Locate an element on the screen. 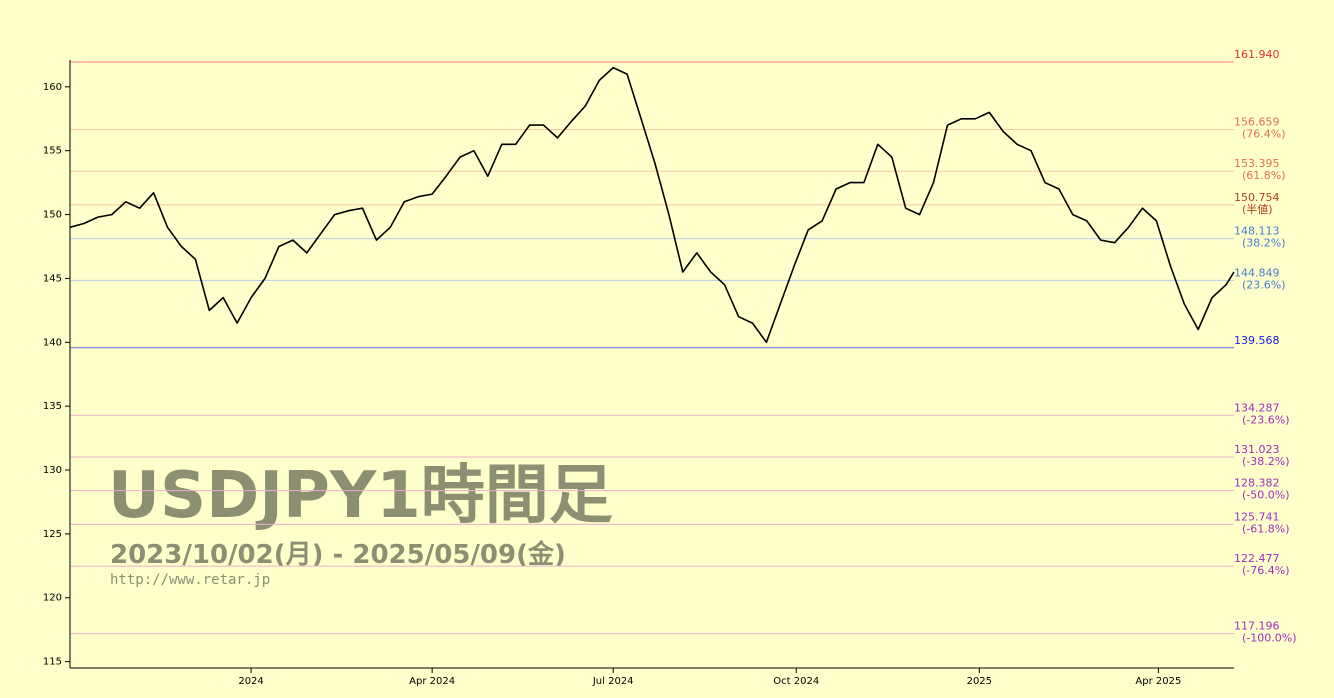  level-ratio-label: (-61.8%) is located at coordinates (1266, 528).